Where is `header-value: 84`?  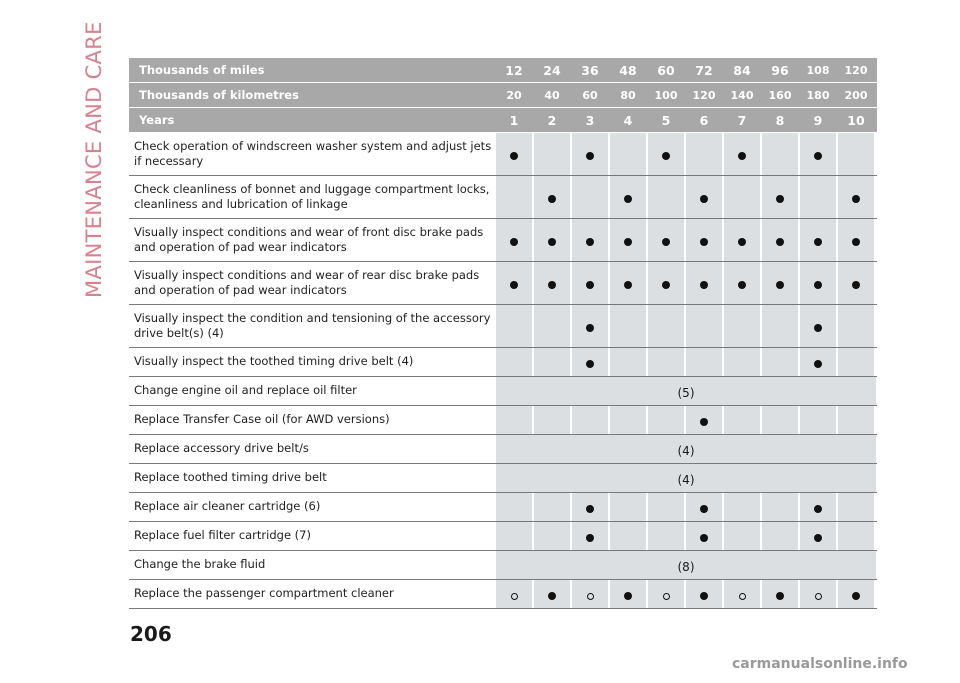
header-value: 84 is located at coordinates (742, 70).